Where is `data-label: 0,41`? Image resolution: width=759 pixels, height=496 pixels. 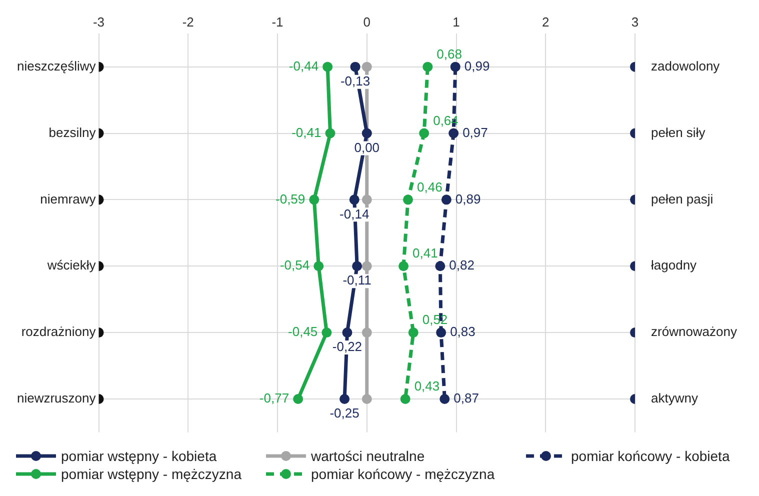
data-label: 0,41 is located at coordinates (425, 253).